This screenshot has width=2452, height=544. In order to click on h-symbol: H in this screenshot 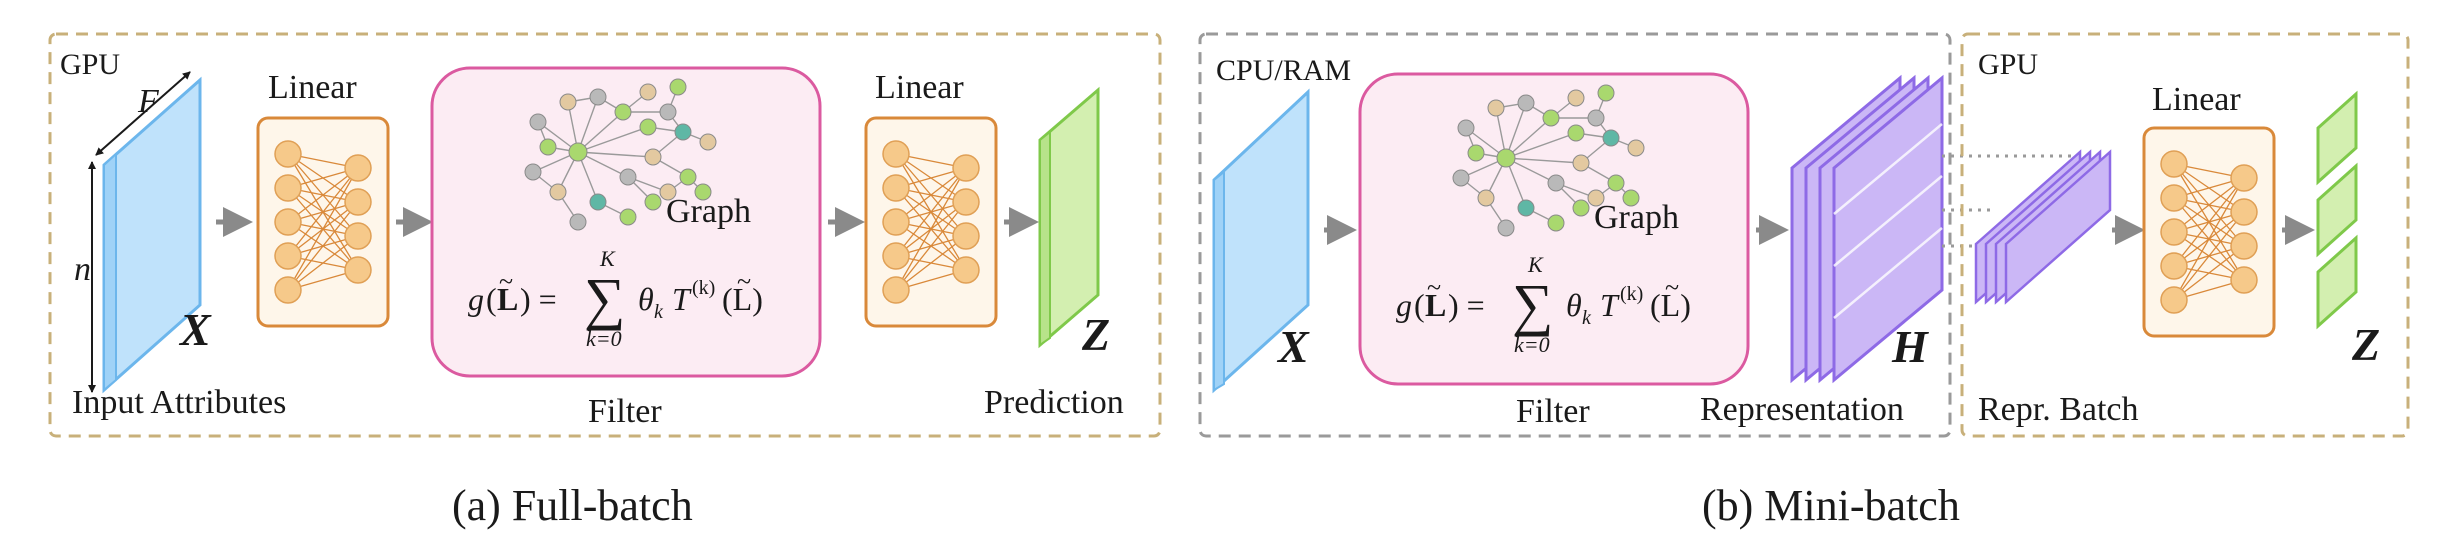, I will do `click(1910, 346)`.